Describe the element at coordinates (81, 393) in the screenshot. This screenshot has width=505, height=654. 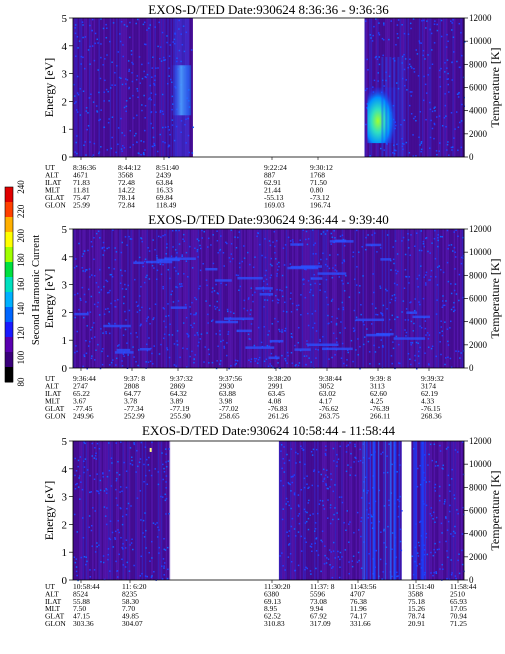
I see `annotation-cell: 65.22` at that location.